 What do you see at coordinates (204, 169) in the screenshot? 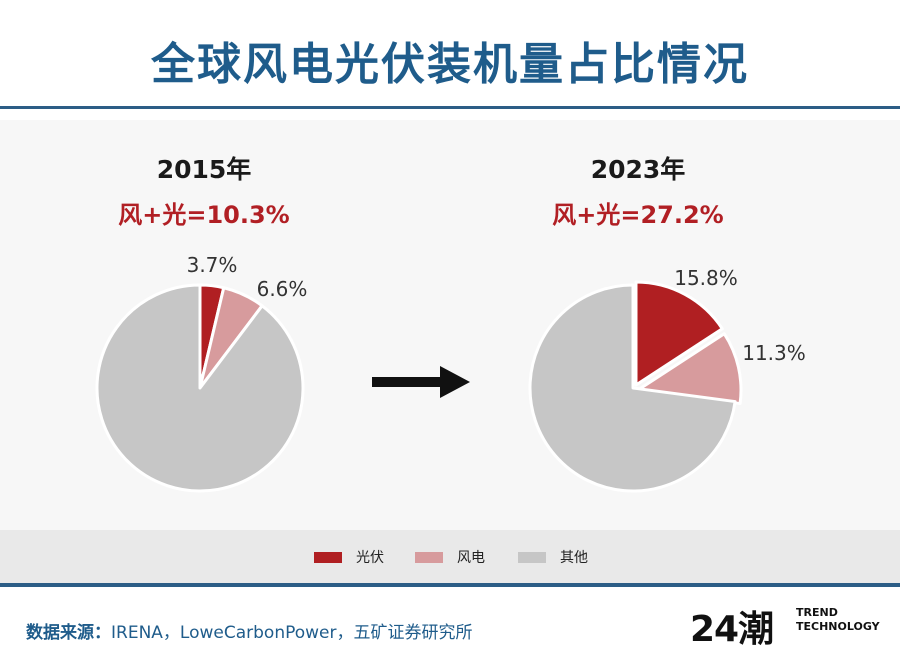
I see `chart-2015-year: 2015年` at bounding box center [204, 169].